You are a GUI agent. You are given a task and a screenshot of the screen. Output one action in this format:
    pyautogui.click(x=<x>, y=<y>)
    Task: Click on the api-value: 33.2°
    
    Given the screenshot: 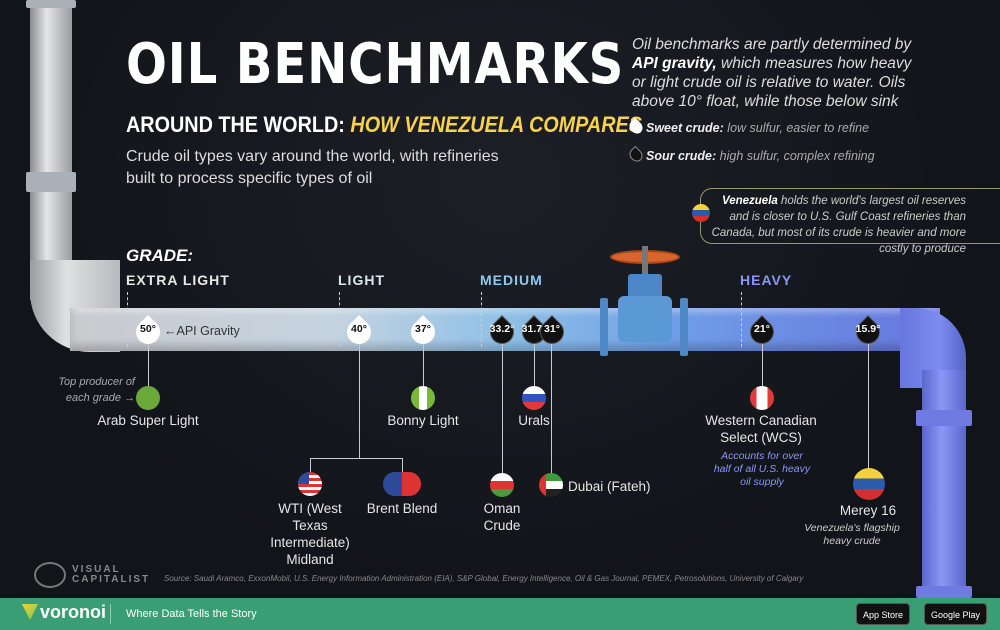 What is the action you would take?
    pyautogui.click(x=502, y=329)
    